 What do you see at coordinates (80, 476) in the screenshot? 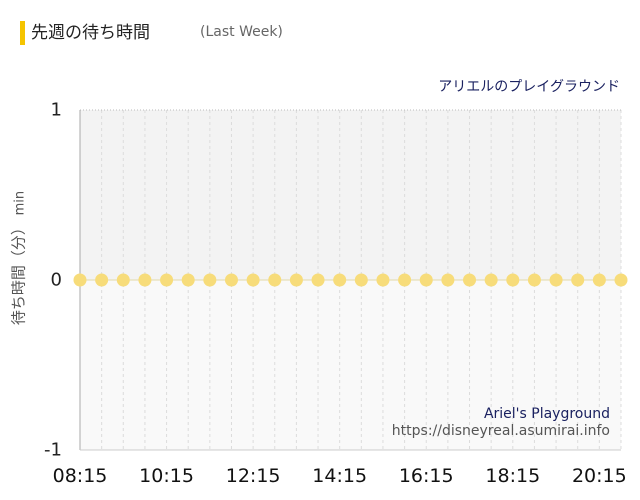
I see `x-tick-label: 08:15` at bounding box center [80, 476].